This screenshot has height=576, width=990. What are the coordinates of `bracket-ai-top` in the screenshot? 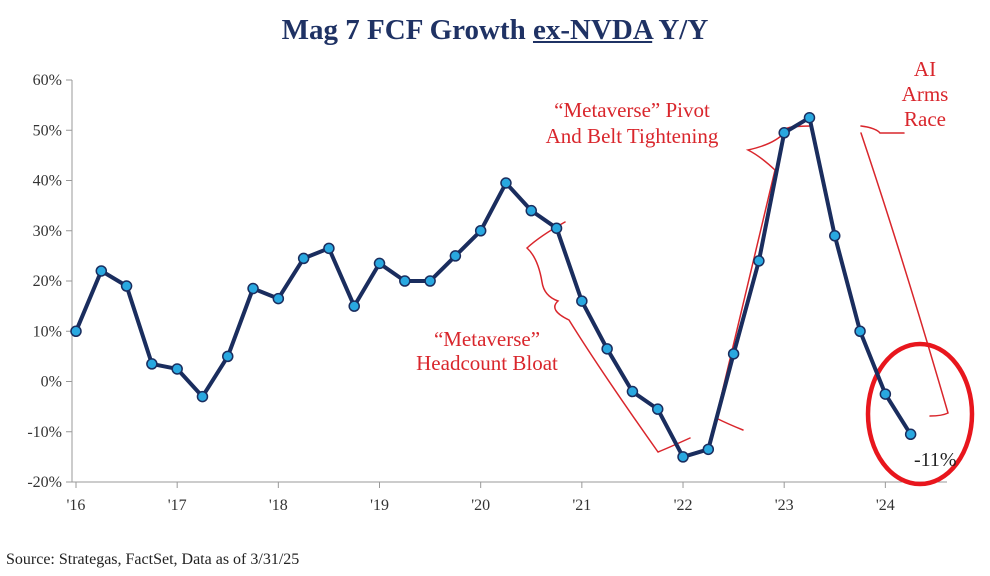 It's located at (882, 129).